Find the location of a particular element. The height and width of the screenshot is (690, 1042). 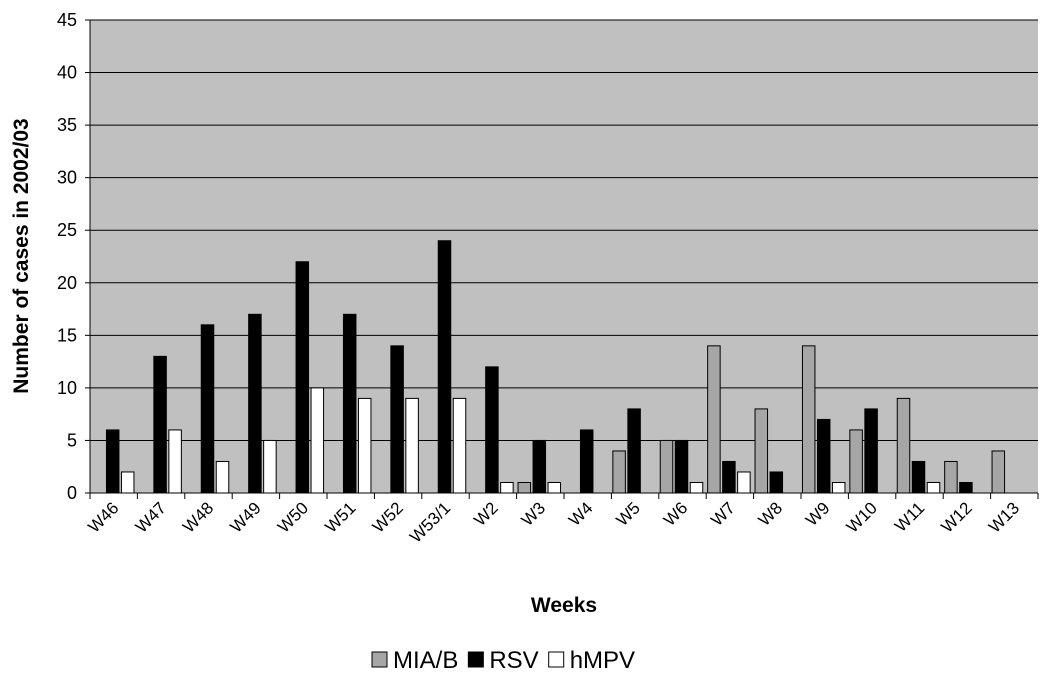

x-tick-label: W2 is located at coordinates (485, 513).